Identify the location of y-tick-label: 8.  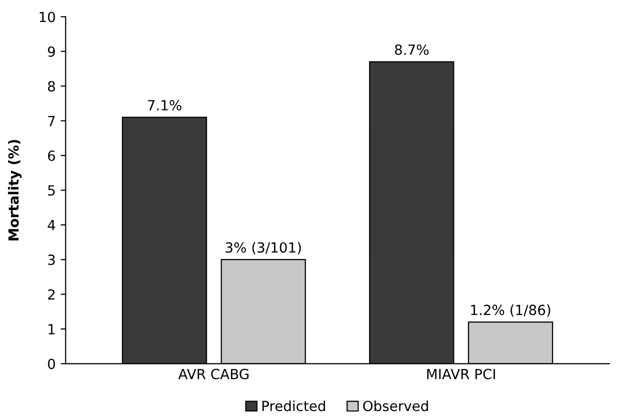
(51, 86).